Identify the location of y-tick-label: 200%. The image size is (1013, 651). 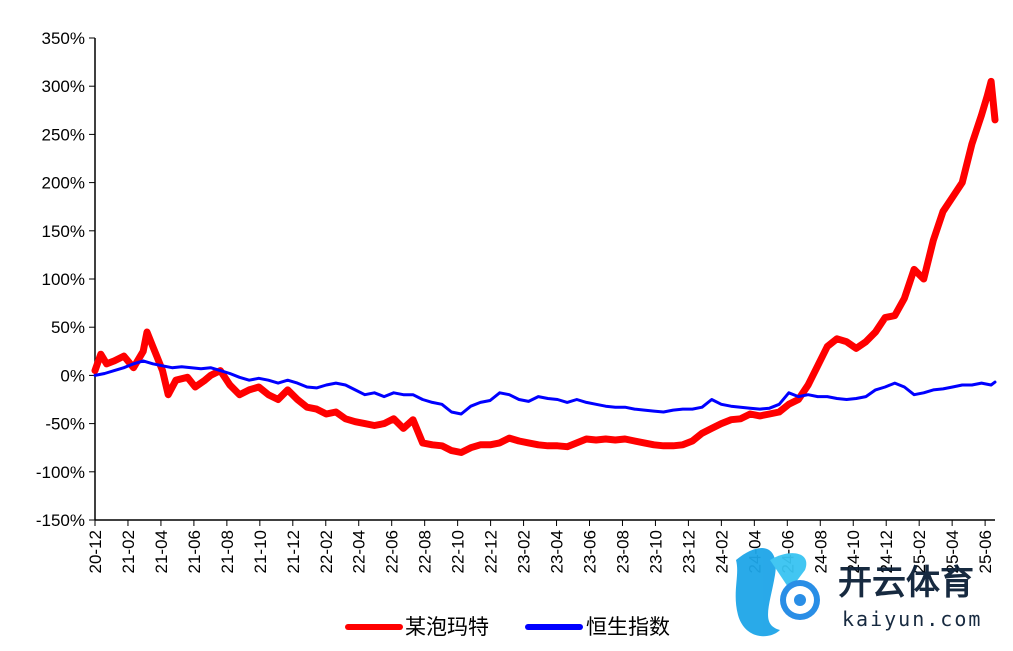
(63, 183).